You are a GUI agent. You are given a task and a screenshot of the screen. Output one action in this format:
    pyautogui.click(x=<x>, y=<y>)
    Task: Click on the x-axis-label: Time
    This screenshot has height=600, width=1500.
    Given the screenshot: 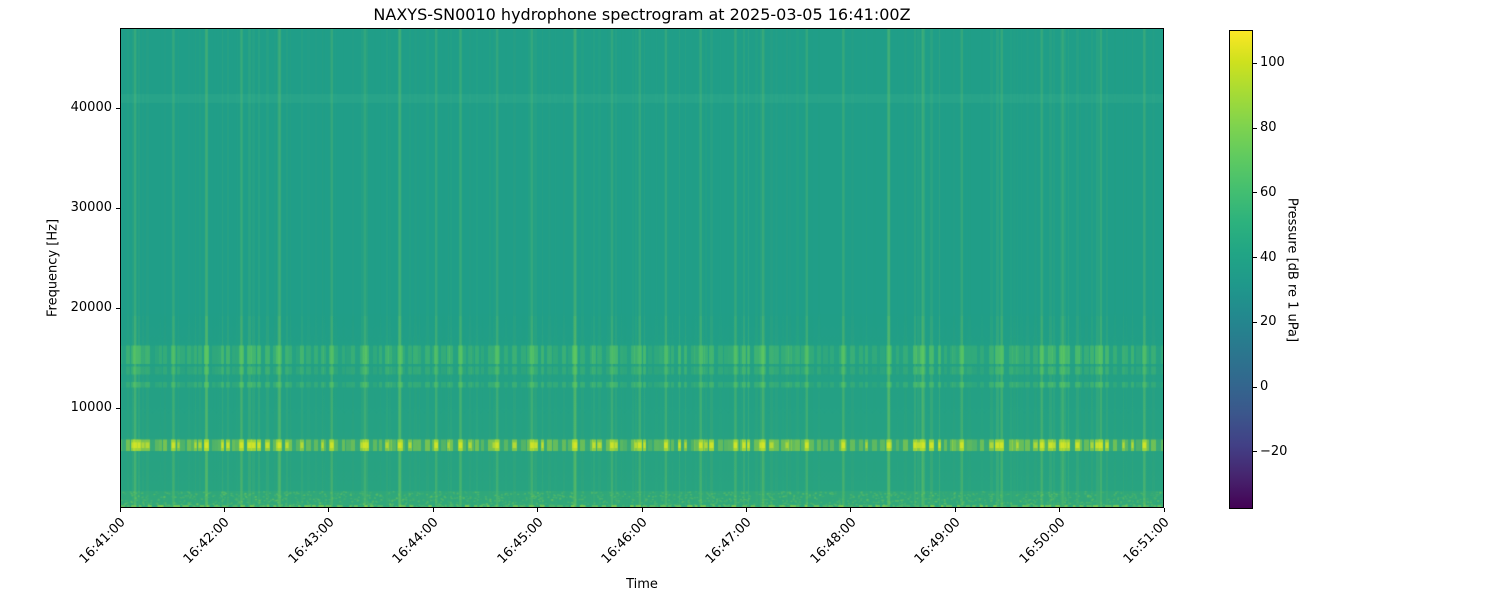 What is the action you would take?
    pyautogui.click(x=642, y=584)
    